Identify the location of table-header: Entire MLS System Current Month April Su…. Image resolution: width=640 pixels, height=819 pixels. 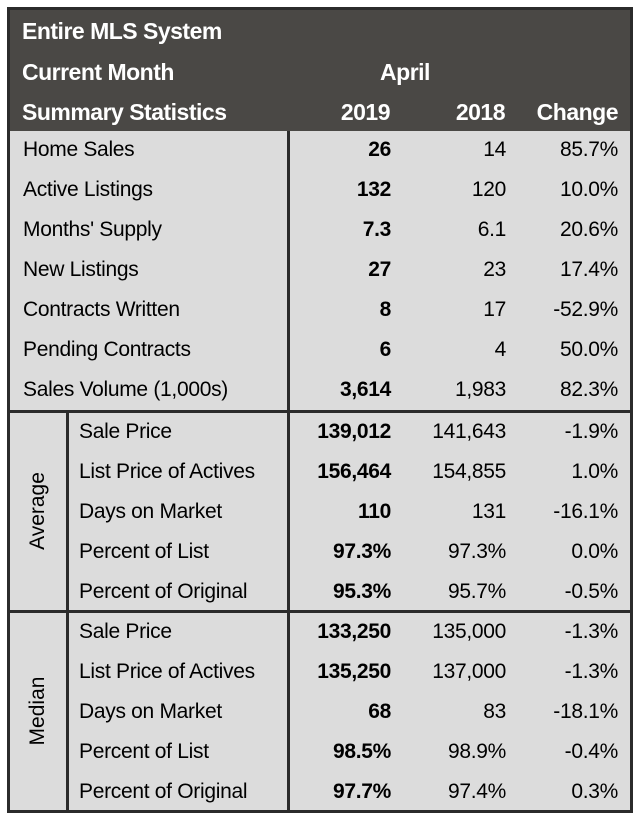
(320, 70).